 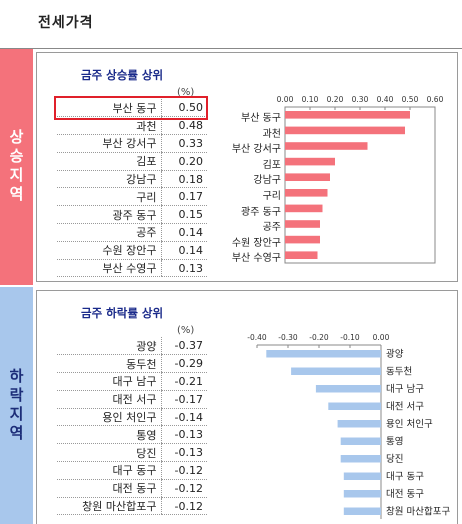 What do you see at coordinates (394, 459) in the screenshot?
I see `category-label: 당진` at bounding box center [394, 459].